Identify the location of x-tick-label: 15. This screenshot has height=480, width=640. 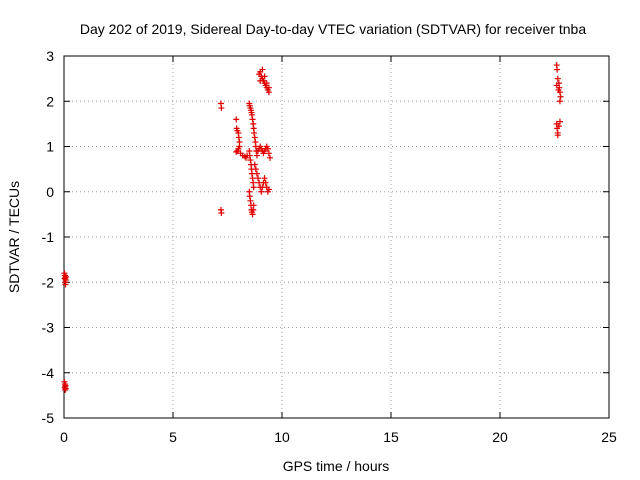
(391, 437).